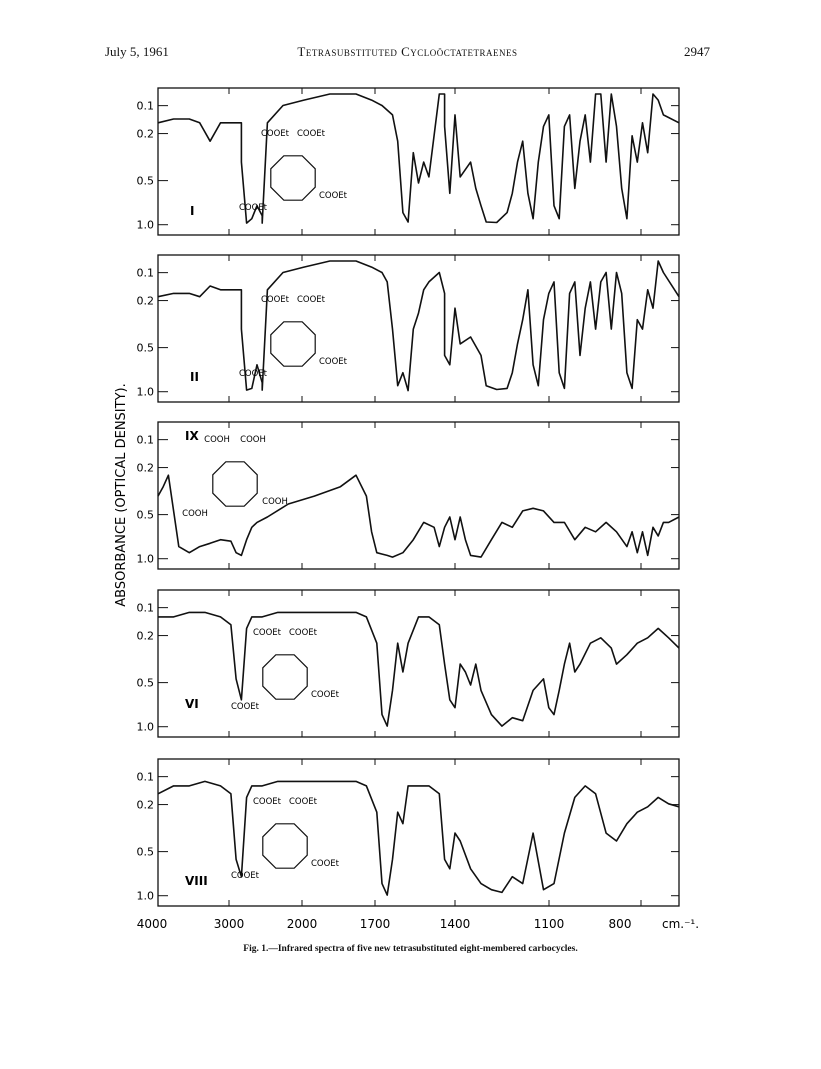 This screenshot has height=1069, width=821. What do you see at coordinates (192, 436) in the screenshot?
I see `compound-label: IX` at bounding box center [192, 436].